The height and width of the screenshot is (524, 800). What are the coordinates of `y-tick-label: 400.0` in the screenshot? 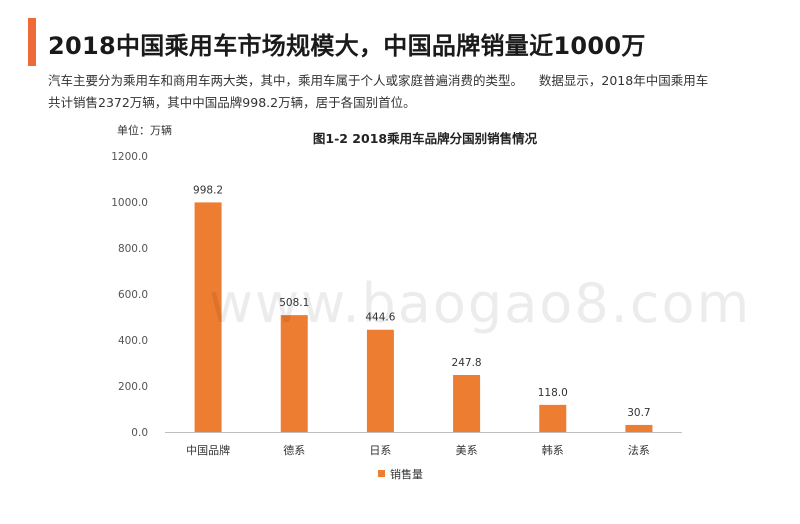 It's located at (133, 341).